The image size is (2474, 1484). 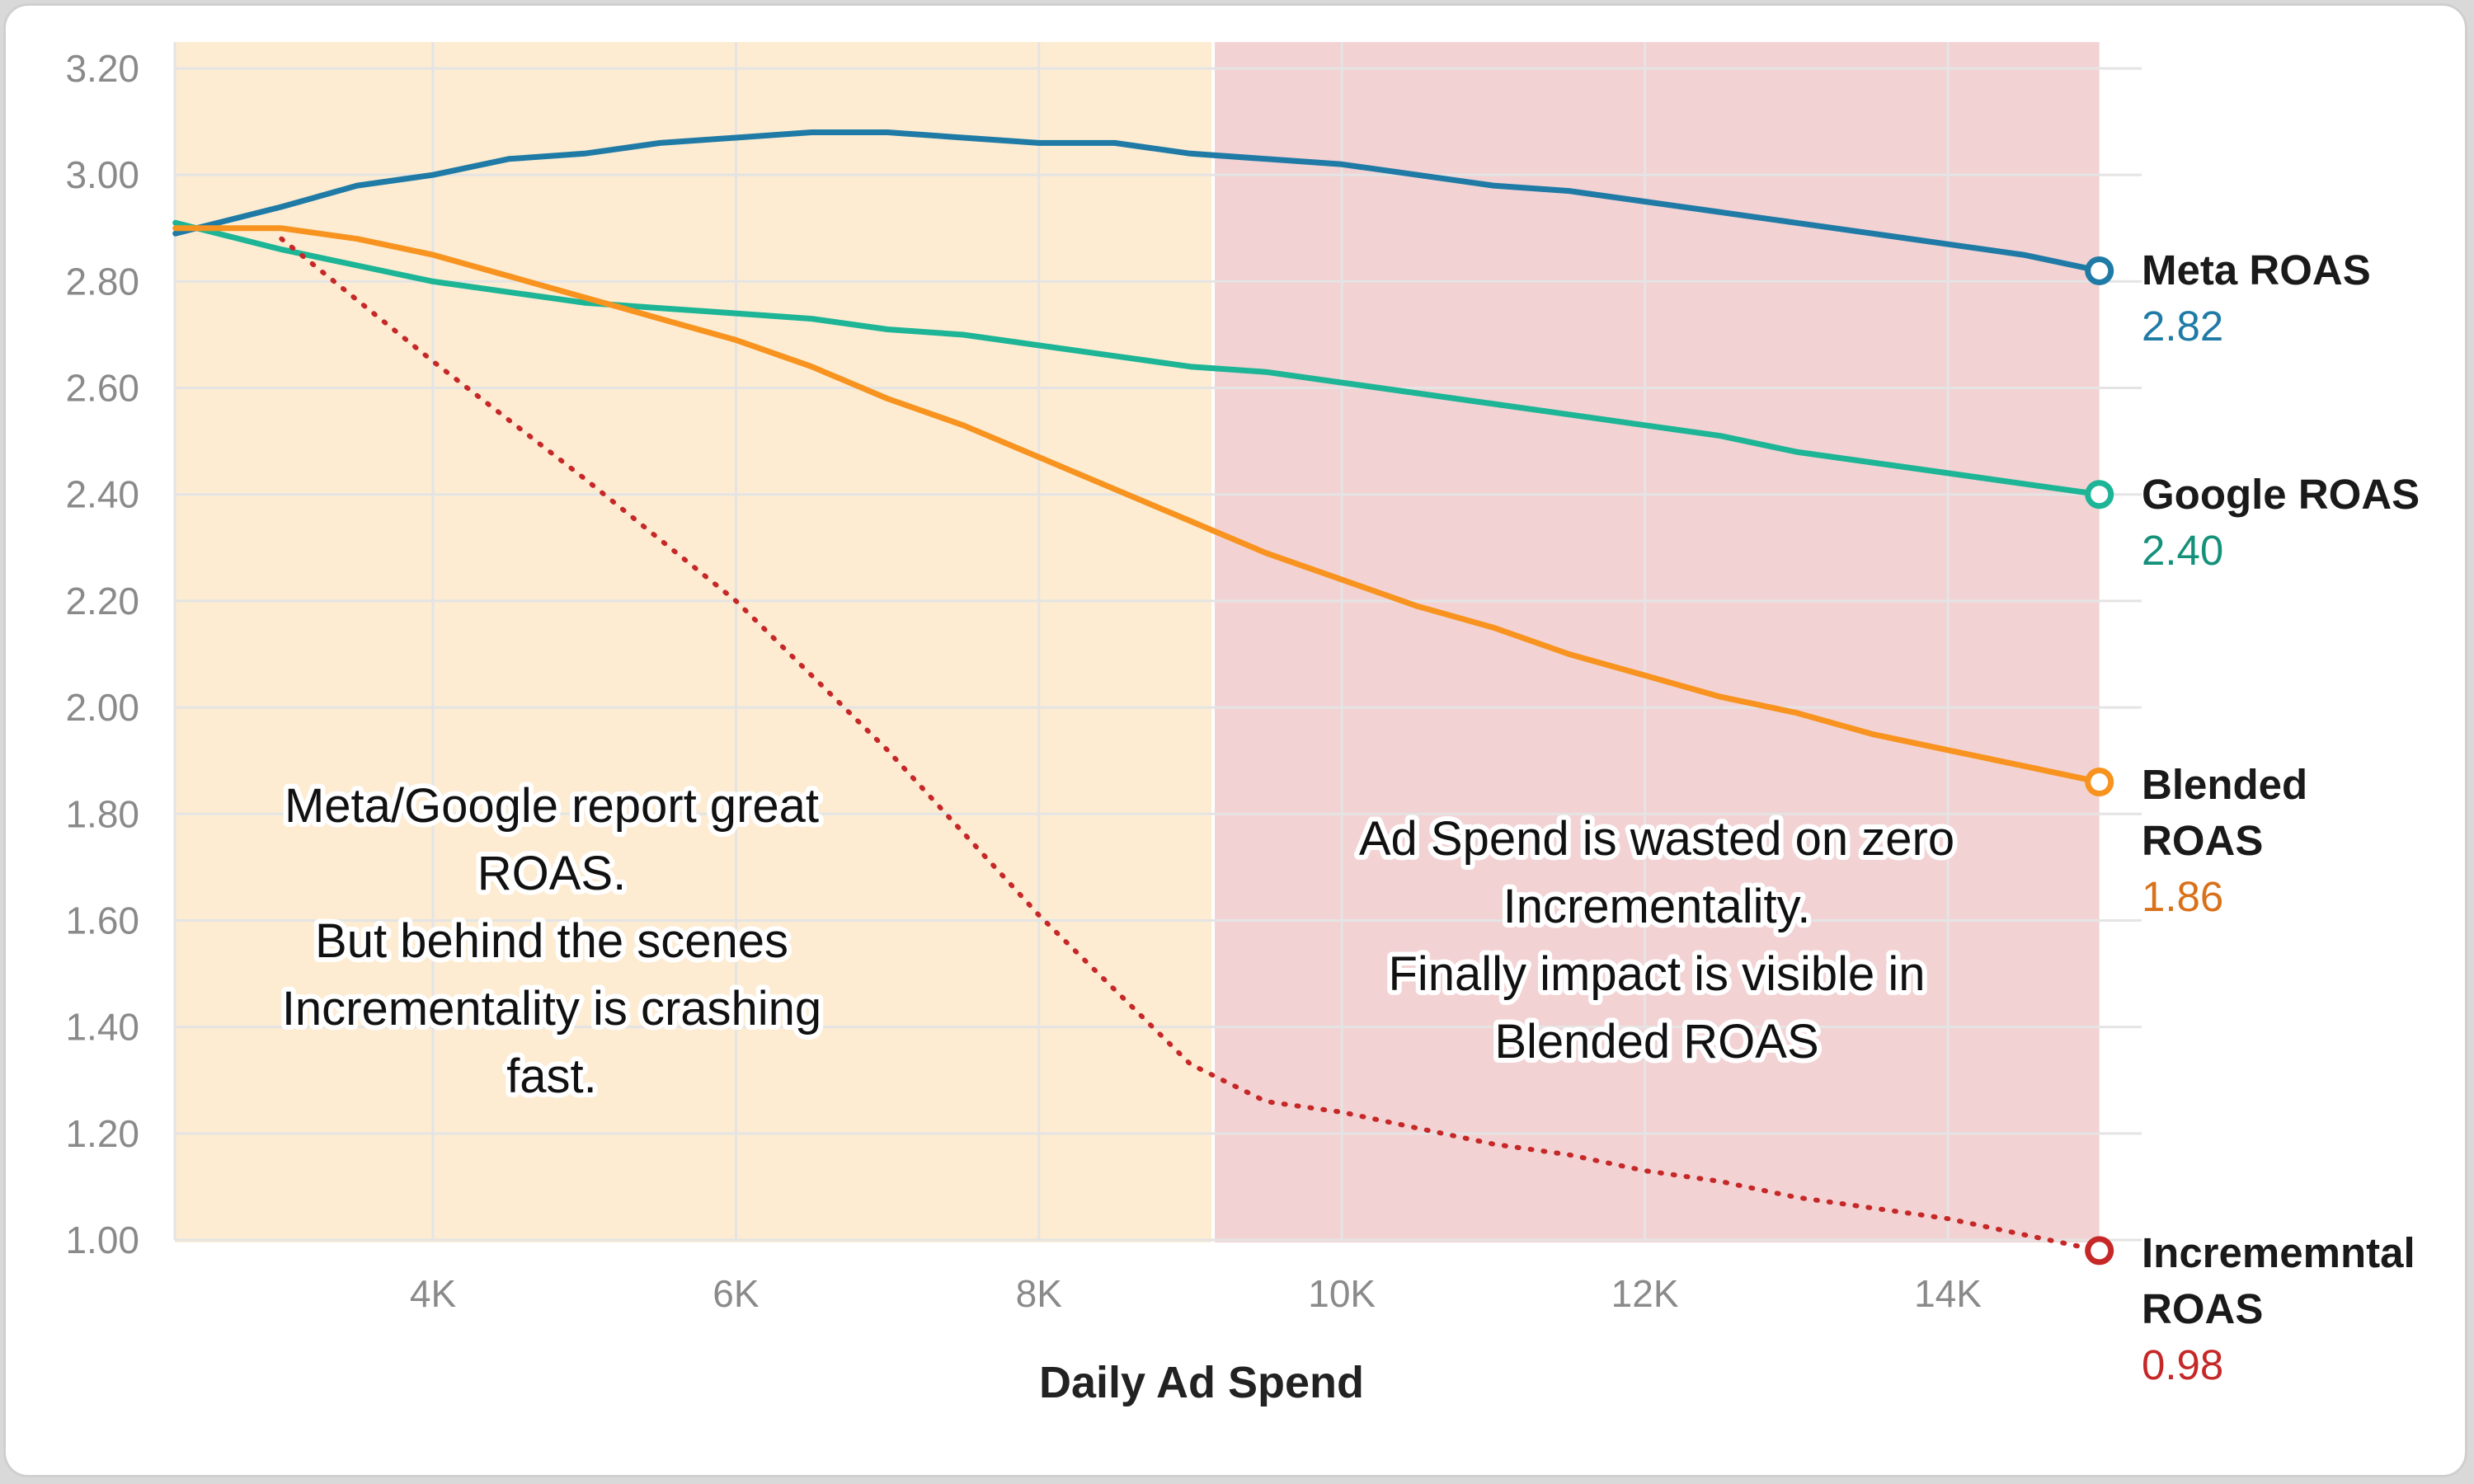 I want to click on x-tick-label: 4K, so click(x=433, y=1293).